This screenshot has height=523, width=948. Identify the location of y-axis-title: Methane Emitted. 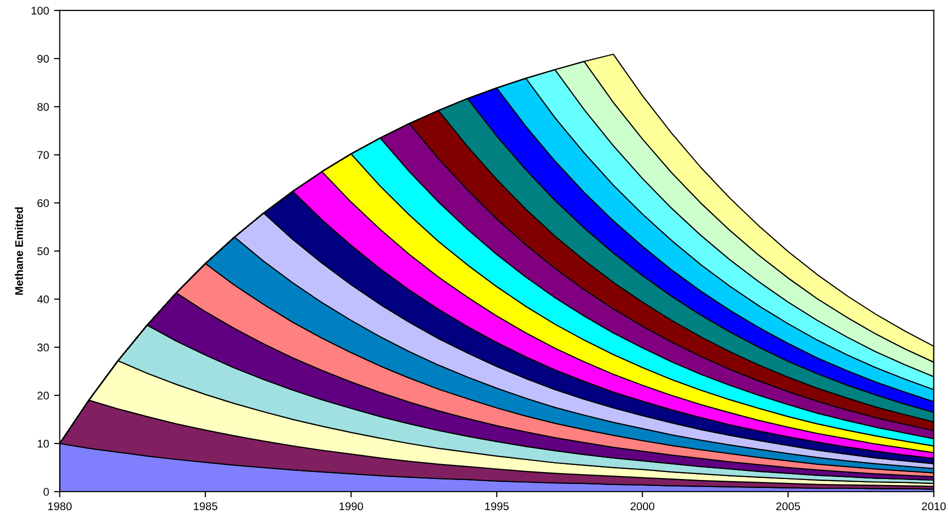
(19, 251).